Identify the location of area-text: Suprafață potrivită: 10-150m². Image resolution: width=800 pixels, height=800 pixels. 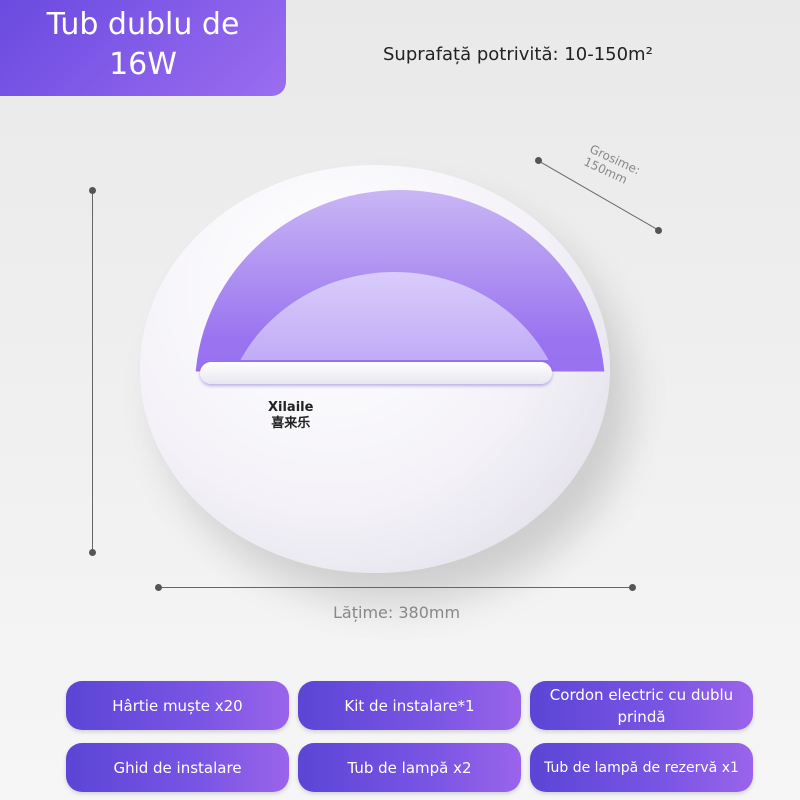
(518, 54).